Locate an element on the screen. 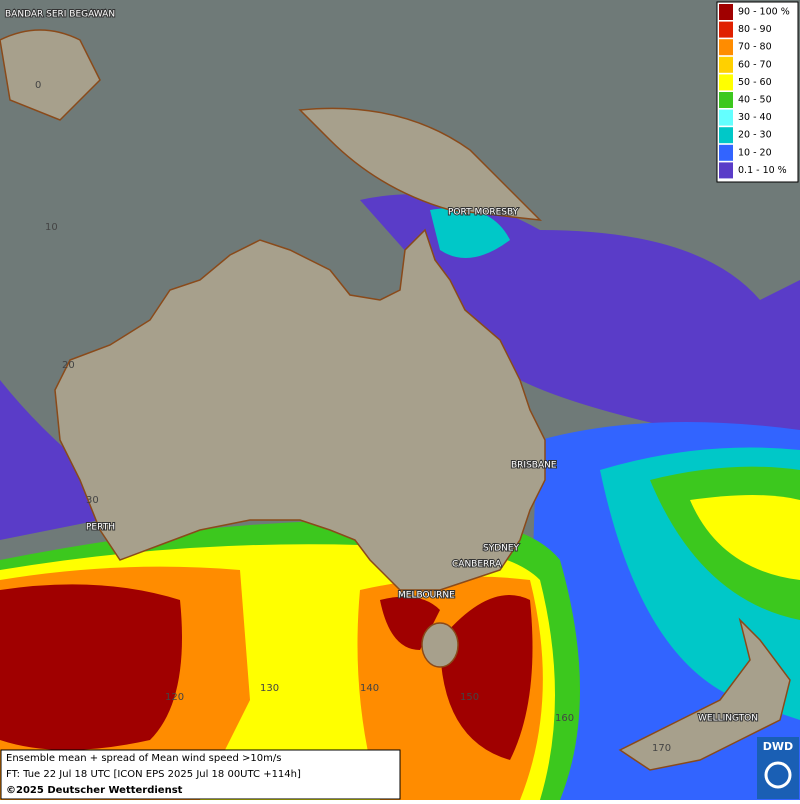 Image resolution: width=800 pixels, height=804 pixels. city-label: BANDAR SERI BEGAWAN is located at coordinates (60, 15).